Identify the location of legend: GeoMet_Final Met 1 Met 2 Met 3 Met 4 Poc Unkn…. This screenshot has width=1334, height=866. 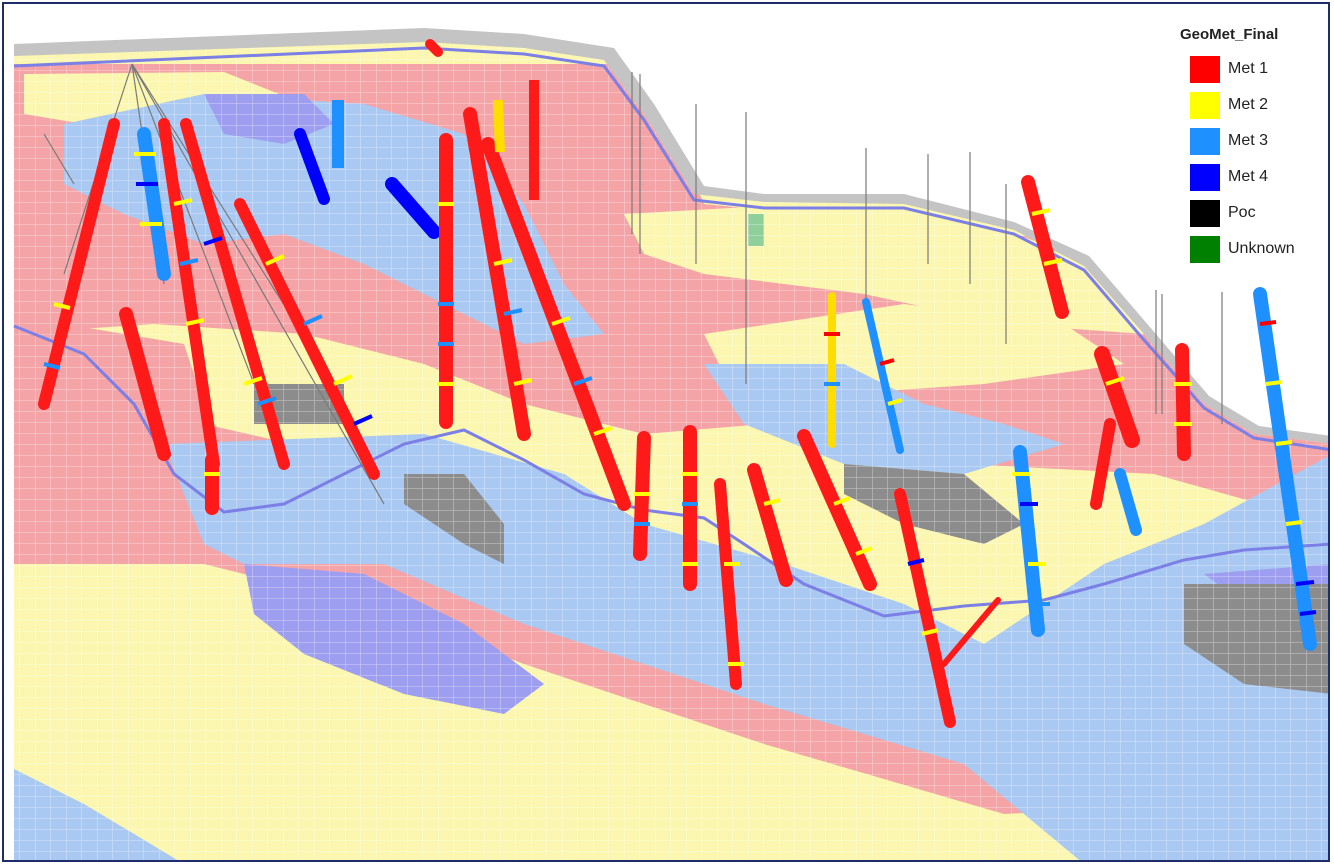
(1246, 146).